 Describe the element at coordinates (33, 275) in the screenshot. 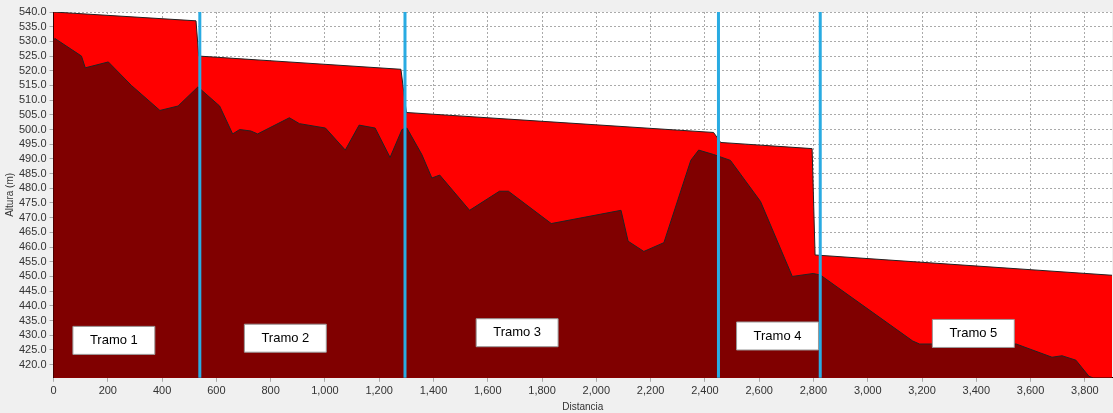

I see `y-tick-label: 450.0` at that location.